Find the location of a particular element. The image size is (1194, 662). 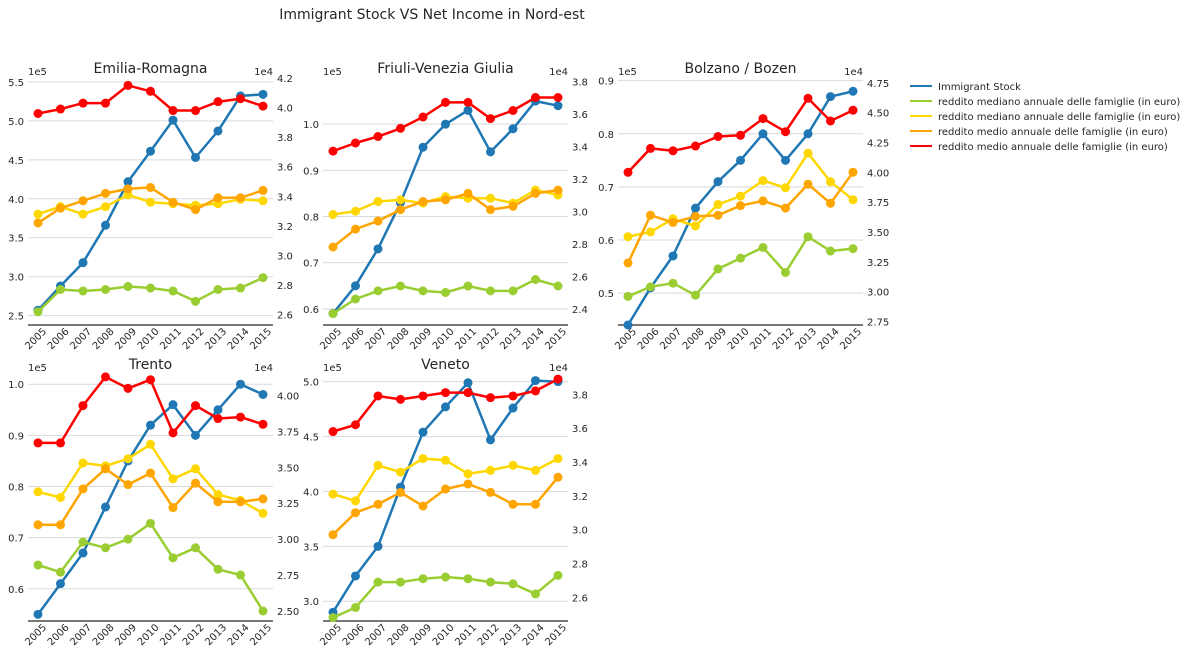

left-tick-label: 0.6 is located at coordinates (311, 310).